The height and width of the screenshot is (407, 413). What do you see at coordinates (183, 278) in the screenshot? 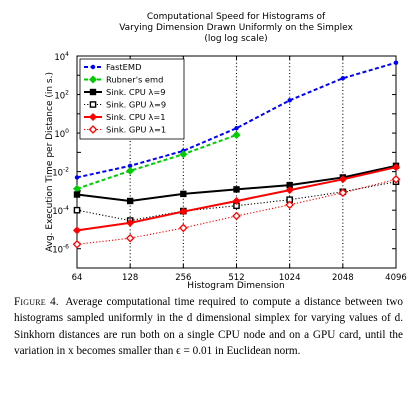
I see `x-tick-label: 256` at bounding box center [183, 278].